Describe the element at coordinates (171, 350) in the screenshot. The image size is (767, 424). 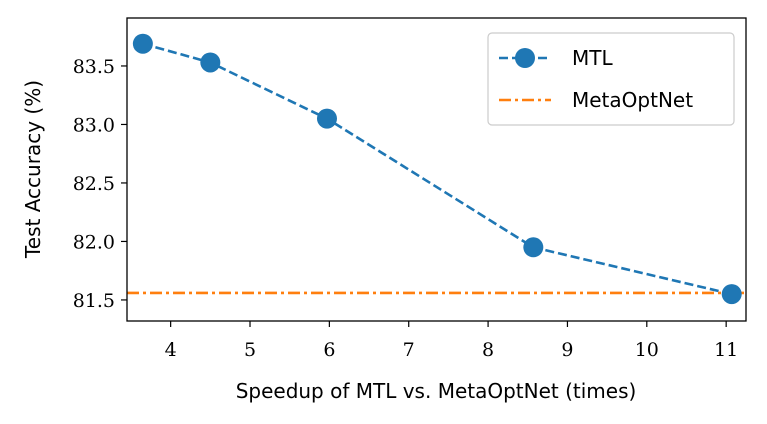
I see `x-tick-label: 4` at that location.